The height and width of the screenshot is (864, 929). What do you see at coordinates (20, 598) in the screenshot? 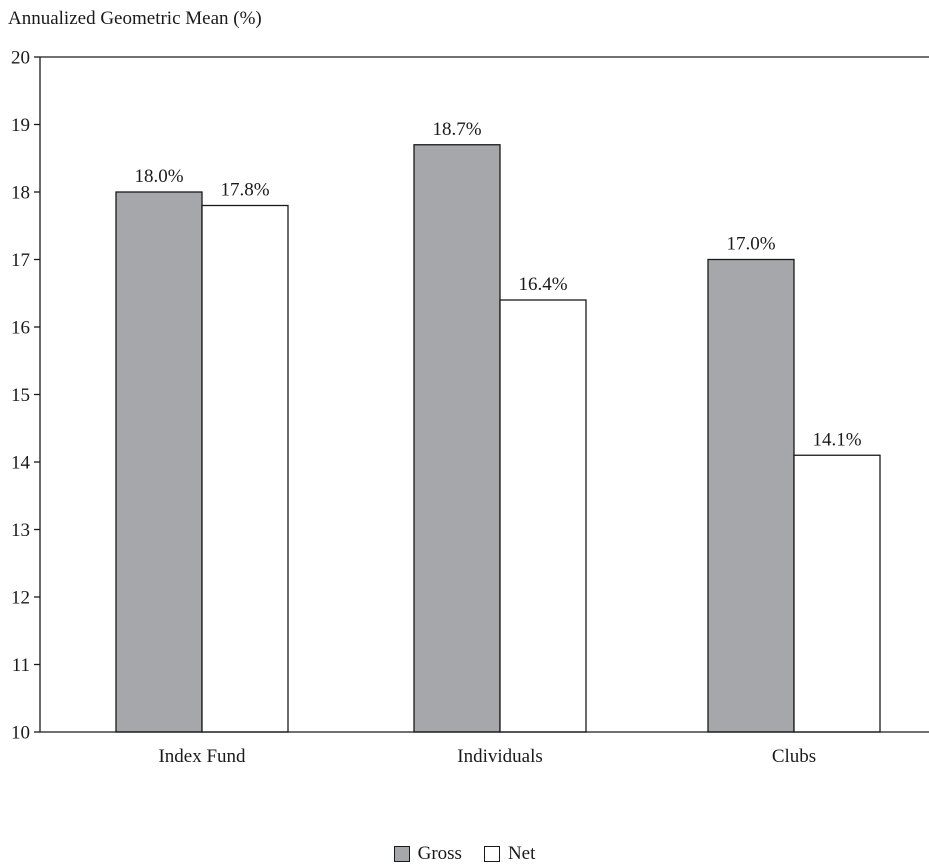
I see `y-tick-label: 12` at bounding box center [20, 598].